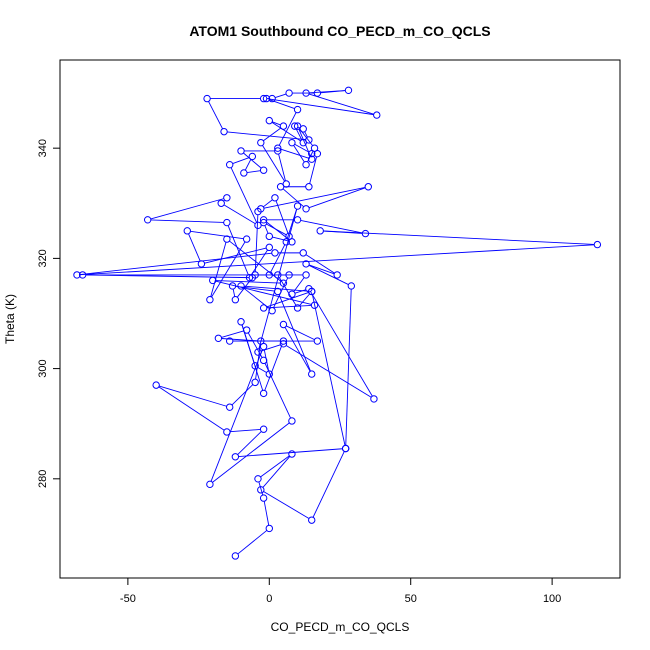  I want to click on x-tick-label: 0, so click(269, 599).